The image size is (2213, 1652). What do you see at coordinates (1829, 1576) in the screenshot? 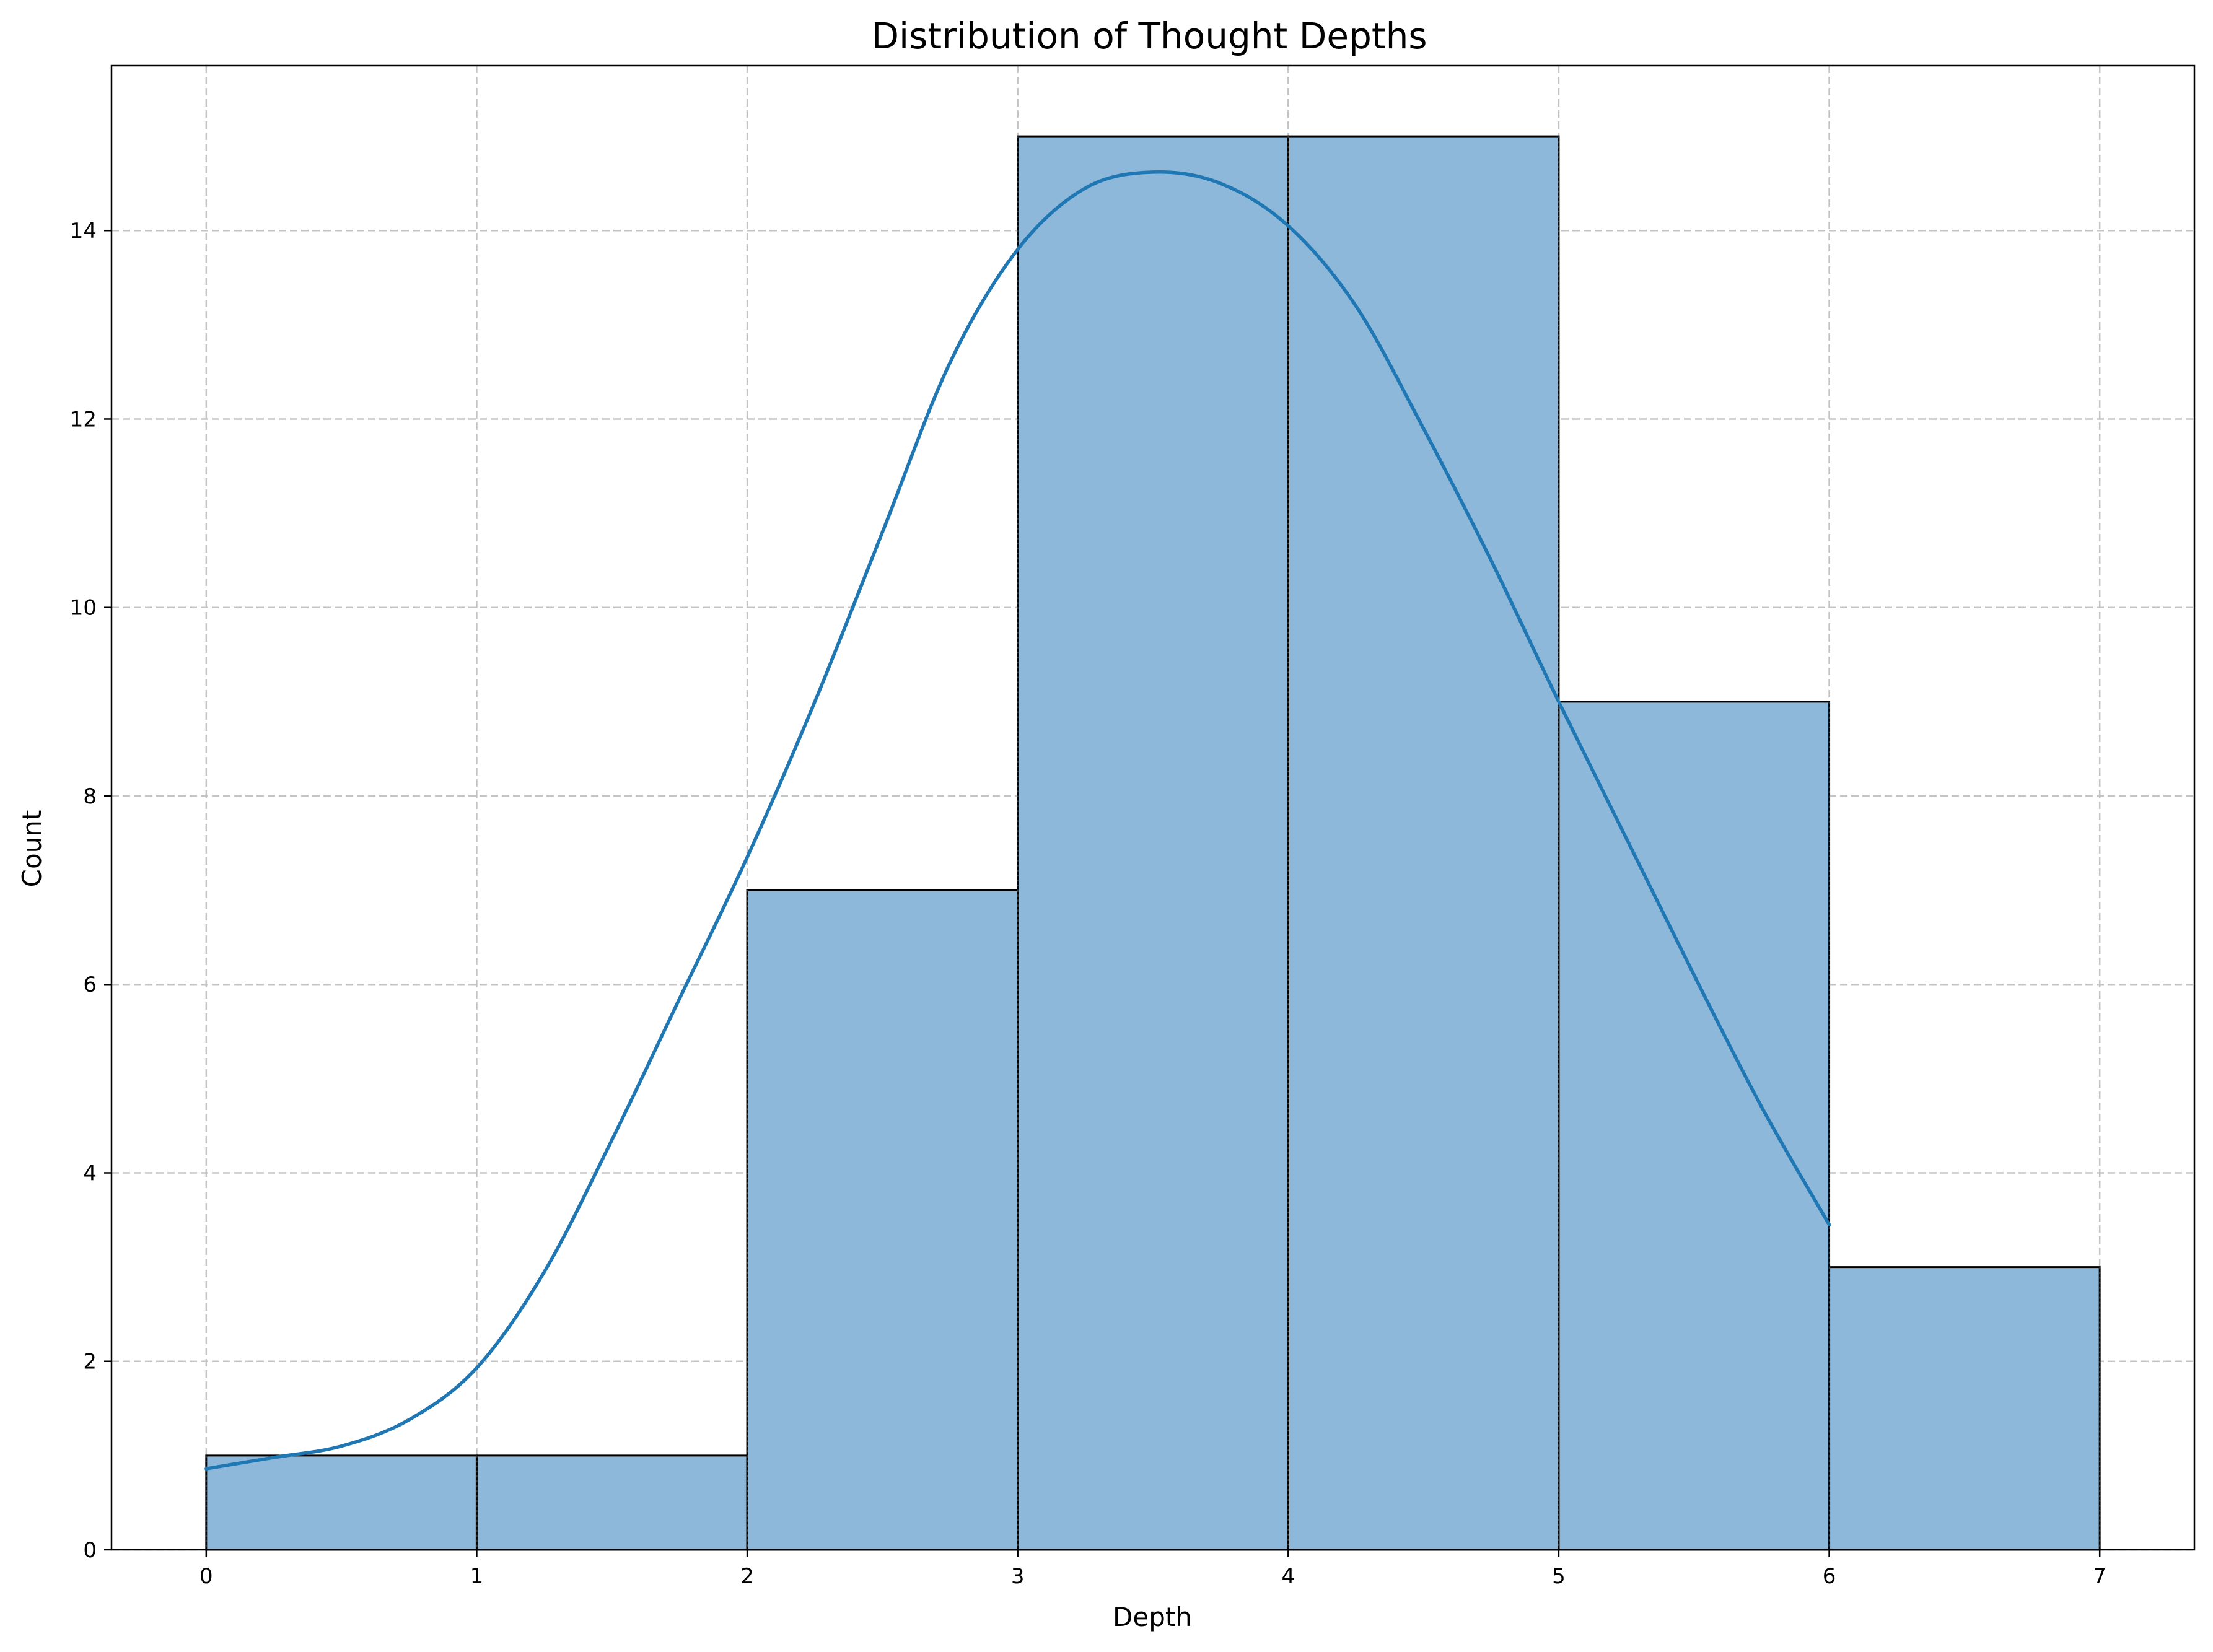
I see `x-tick-label: 6` at bounding box center [1829, 1576].